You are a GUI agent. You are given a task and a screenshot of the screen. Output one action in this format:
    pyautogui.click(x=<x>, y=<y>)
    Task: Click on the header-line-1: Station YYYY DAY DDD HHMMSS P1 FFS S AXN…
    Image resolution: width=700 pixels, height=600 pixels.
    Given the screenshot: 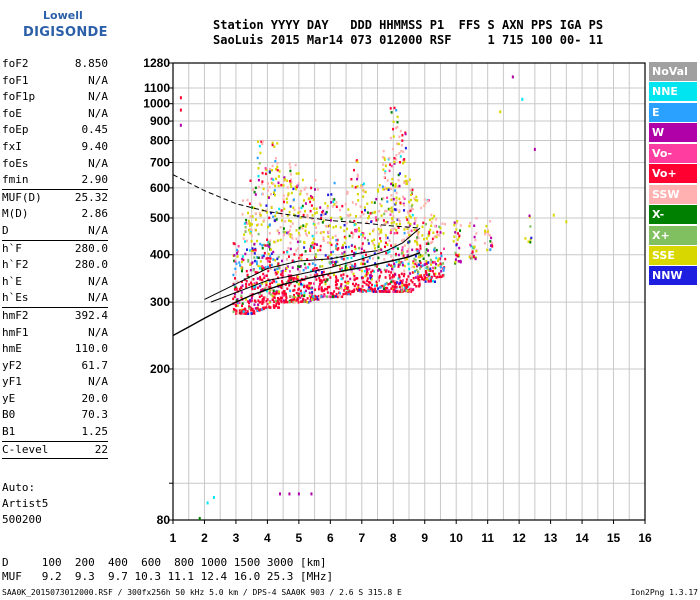 What is the action you would take?
    pyautogui.click(x=408, y=25)
    